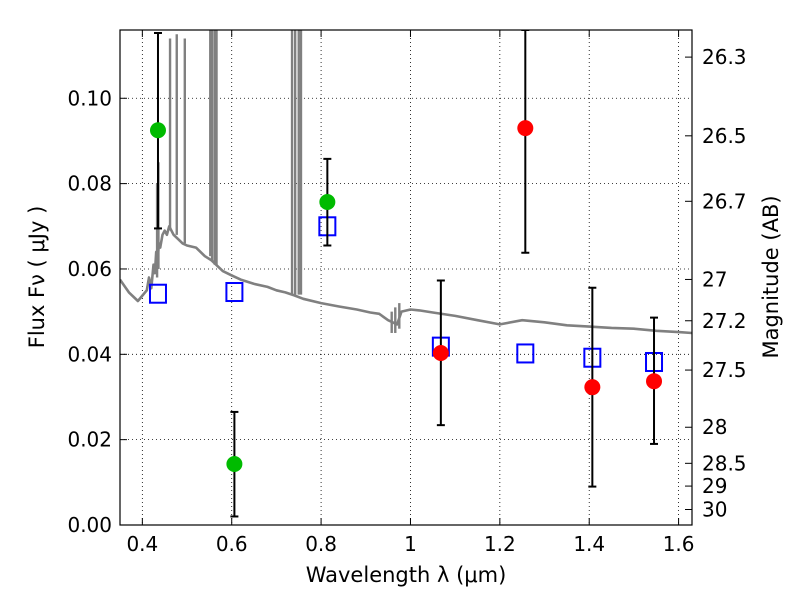 The width and height of the screenshot is (800, 600). Describe the element at coordinates (142, 544) in the screenshot. I see `x-tick-label: 0.4` at that location.